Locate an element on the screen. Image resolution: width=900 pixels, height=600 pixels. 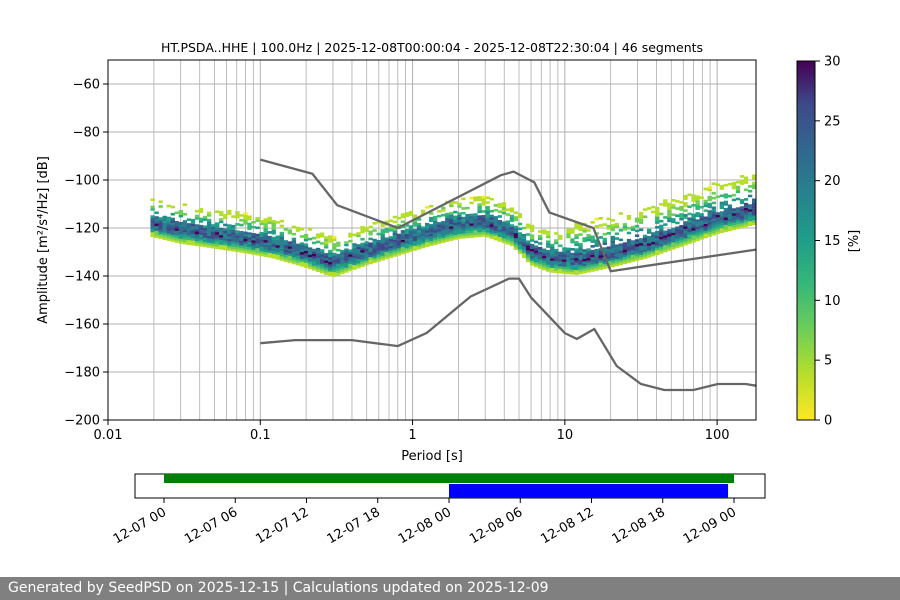
timeline-tick-label: 12-08 18 is located at coordinates (639, 526).